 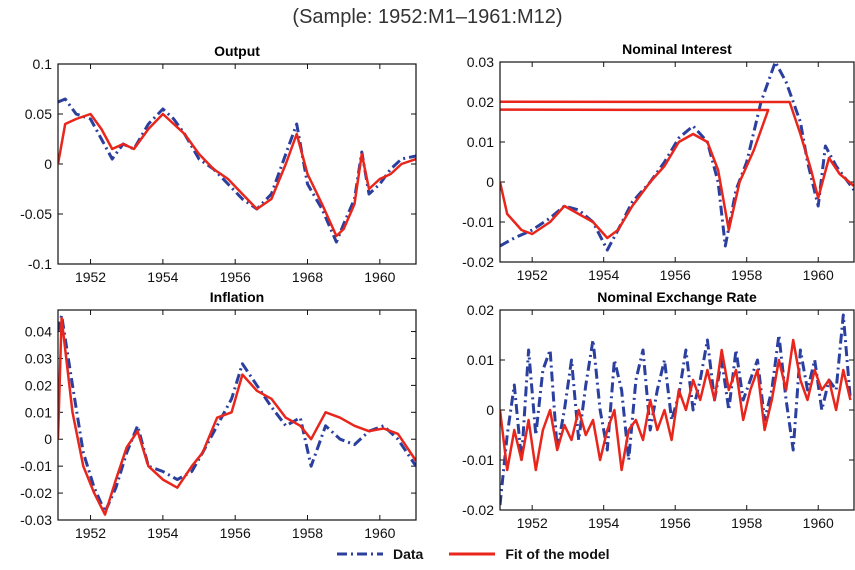 I want to click on legend-swatch-data, so click(x=360, y=554).